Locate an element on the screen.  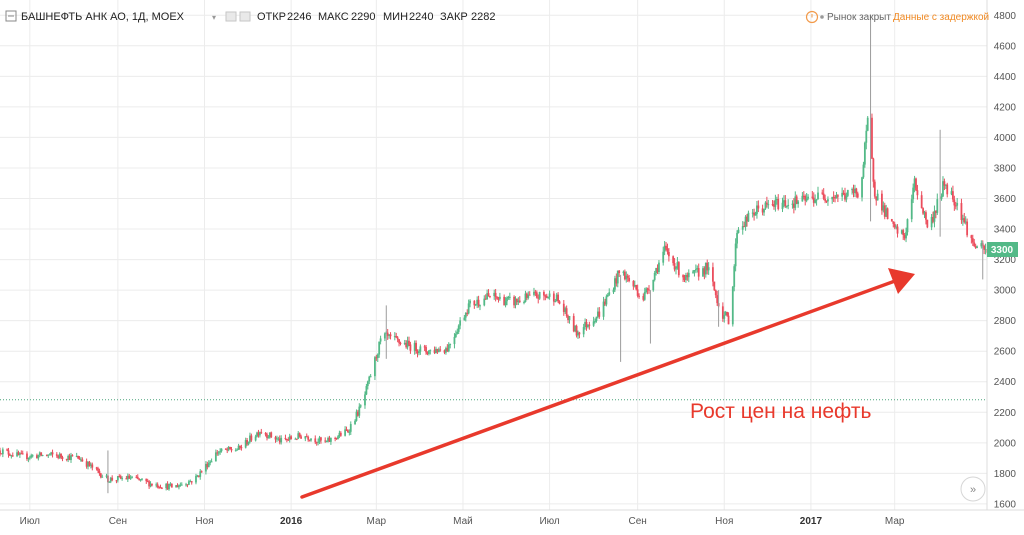
x-tick-label: Сен is located at coordinates (637, 521).